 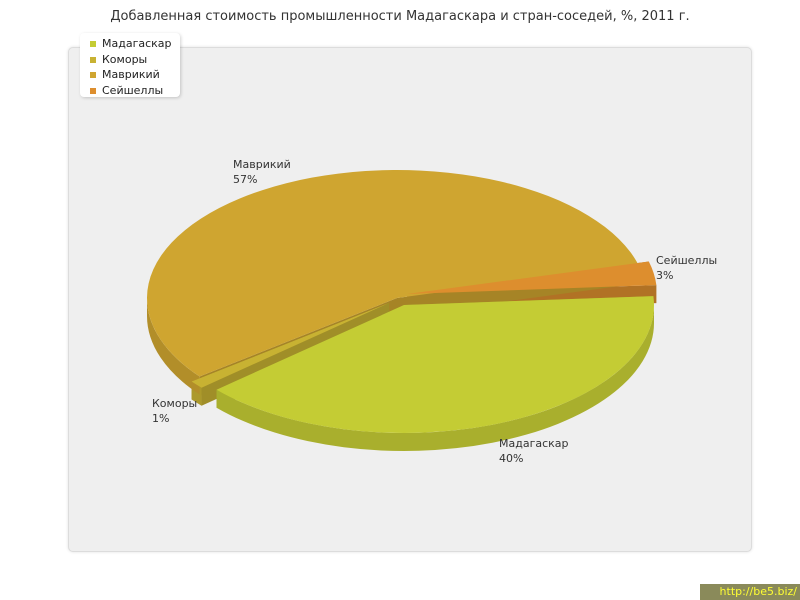 I want to click on slice-label-name: Мадагаскар, so click(x=534, y=443).